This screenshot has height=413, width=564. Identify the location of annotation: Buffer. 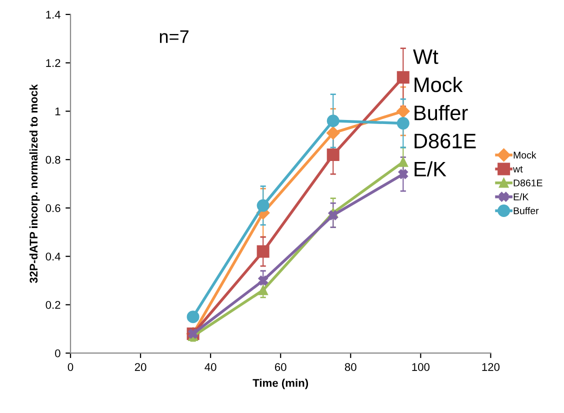
(441, 112).